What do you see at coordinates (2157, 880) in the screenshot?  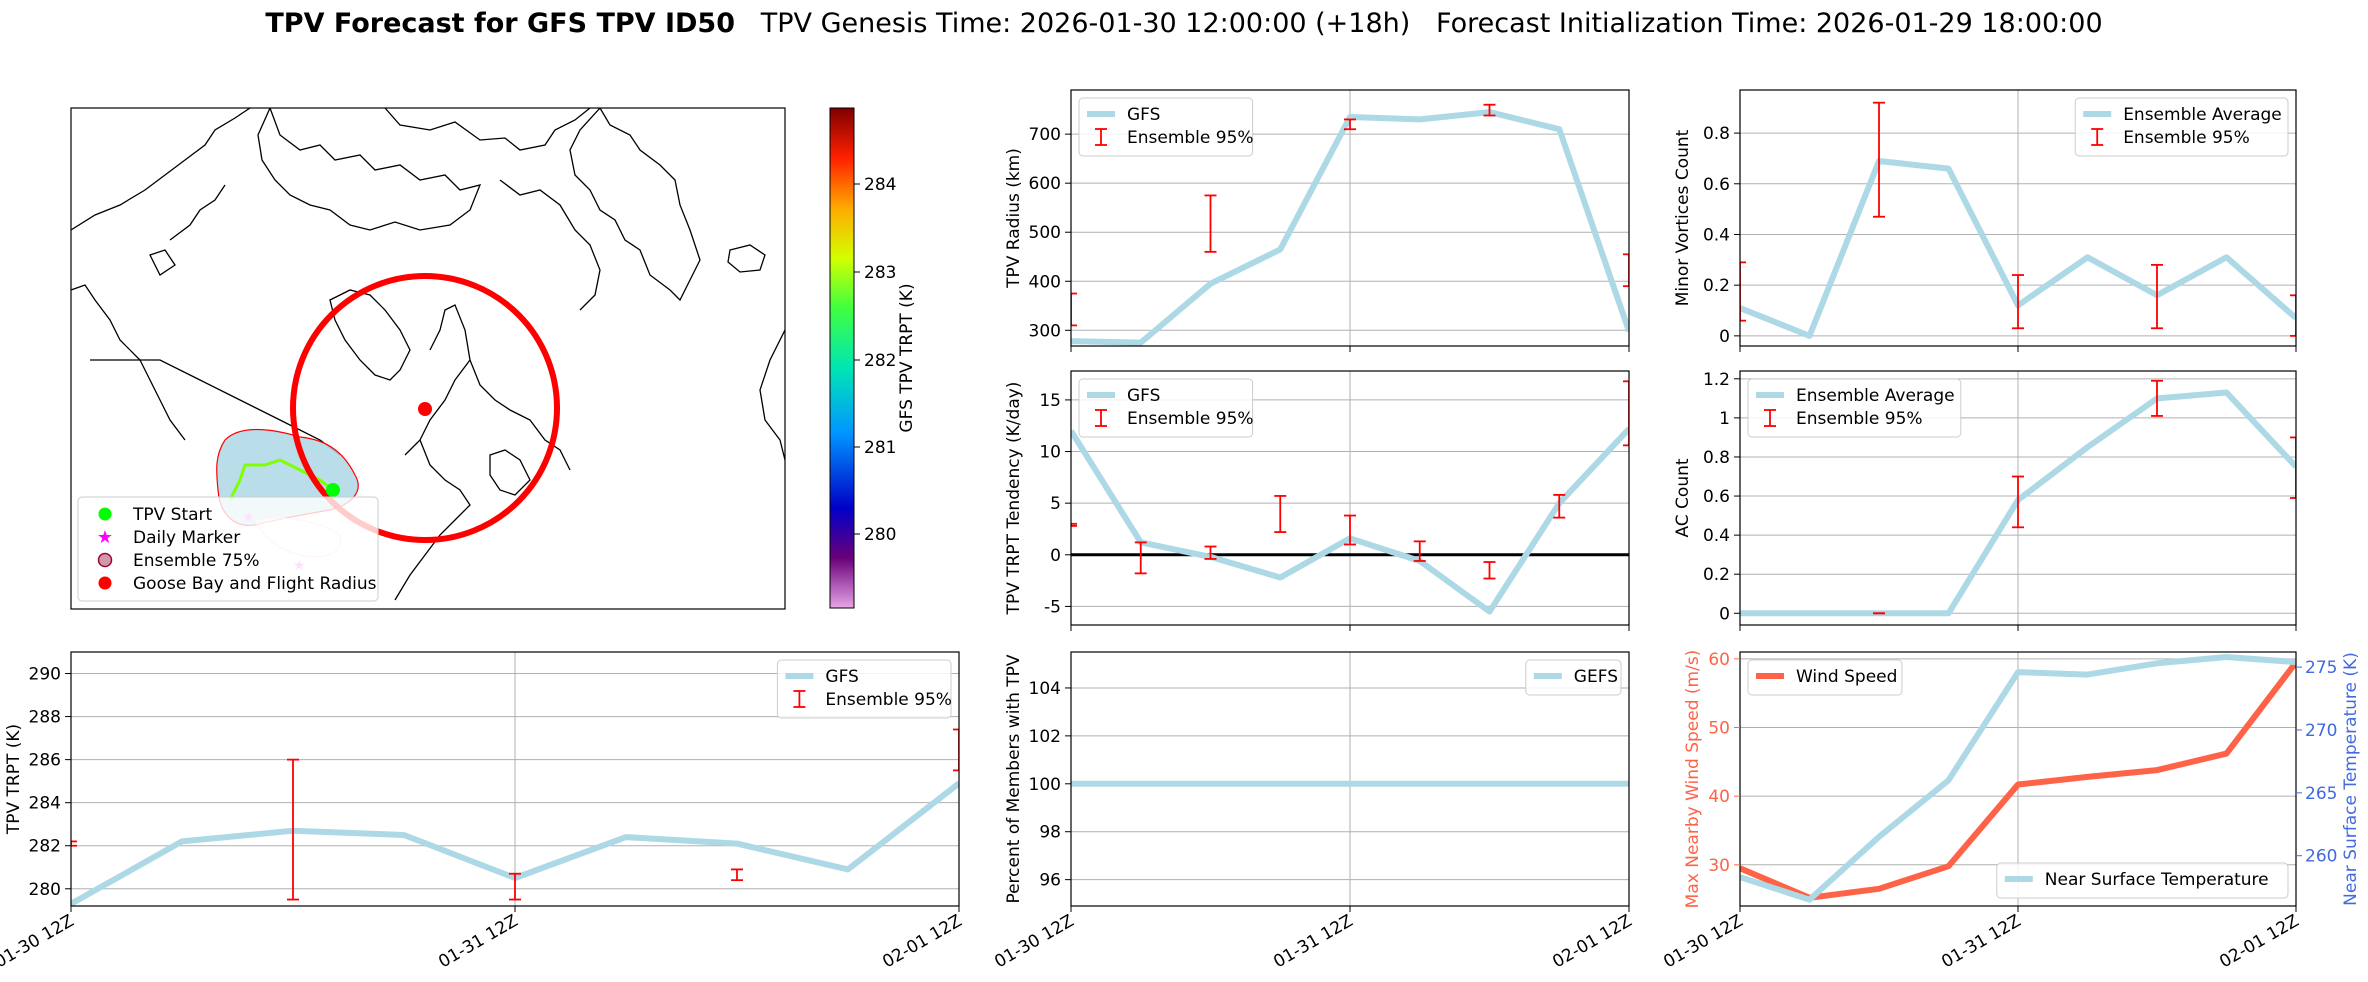 I see `legend-label: Near Surface Temperature` at bounding box center [2157, 880].